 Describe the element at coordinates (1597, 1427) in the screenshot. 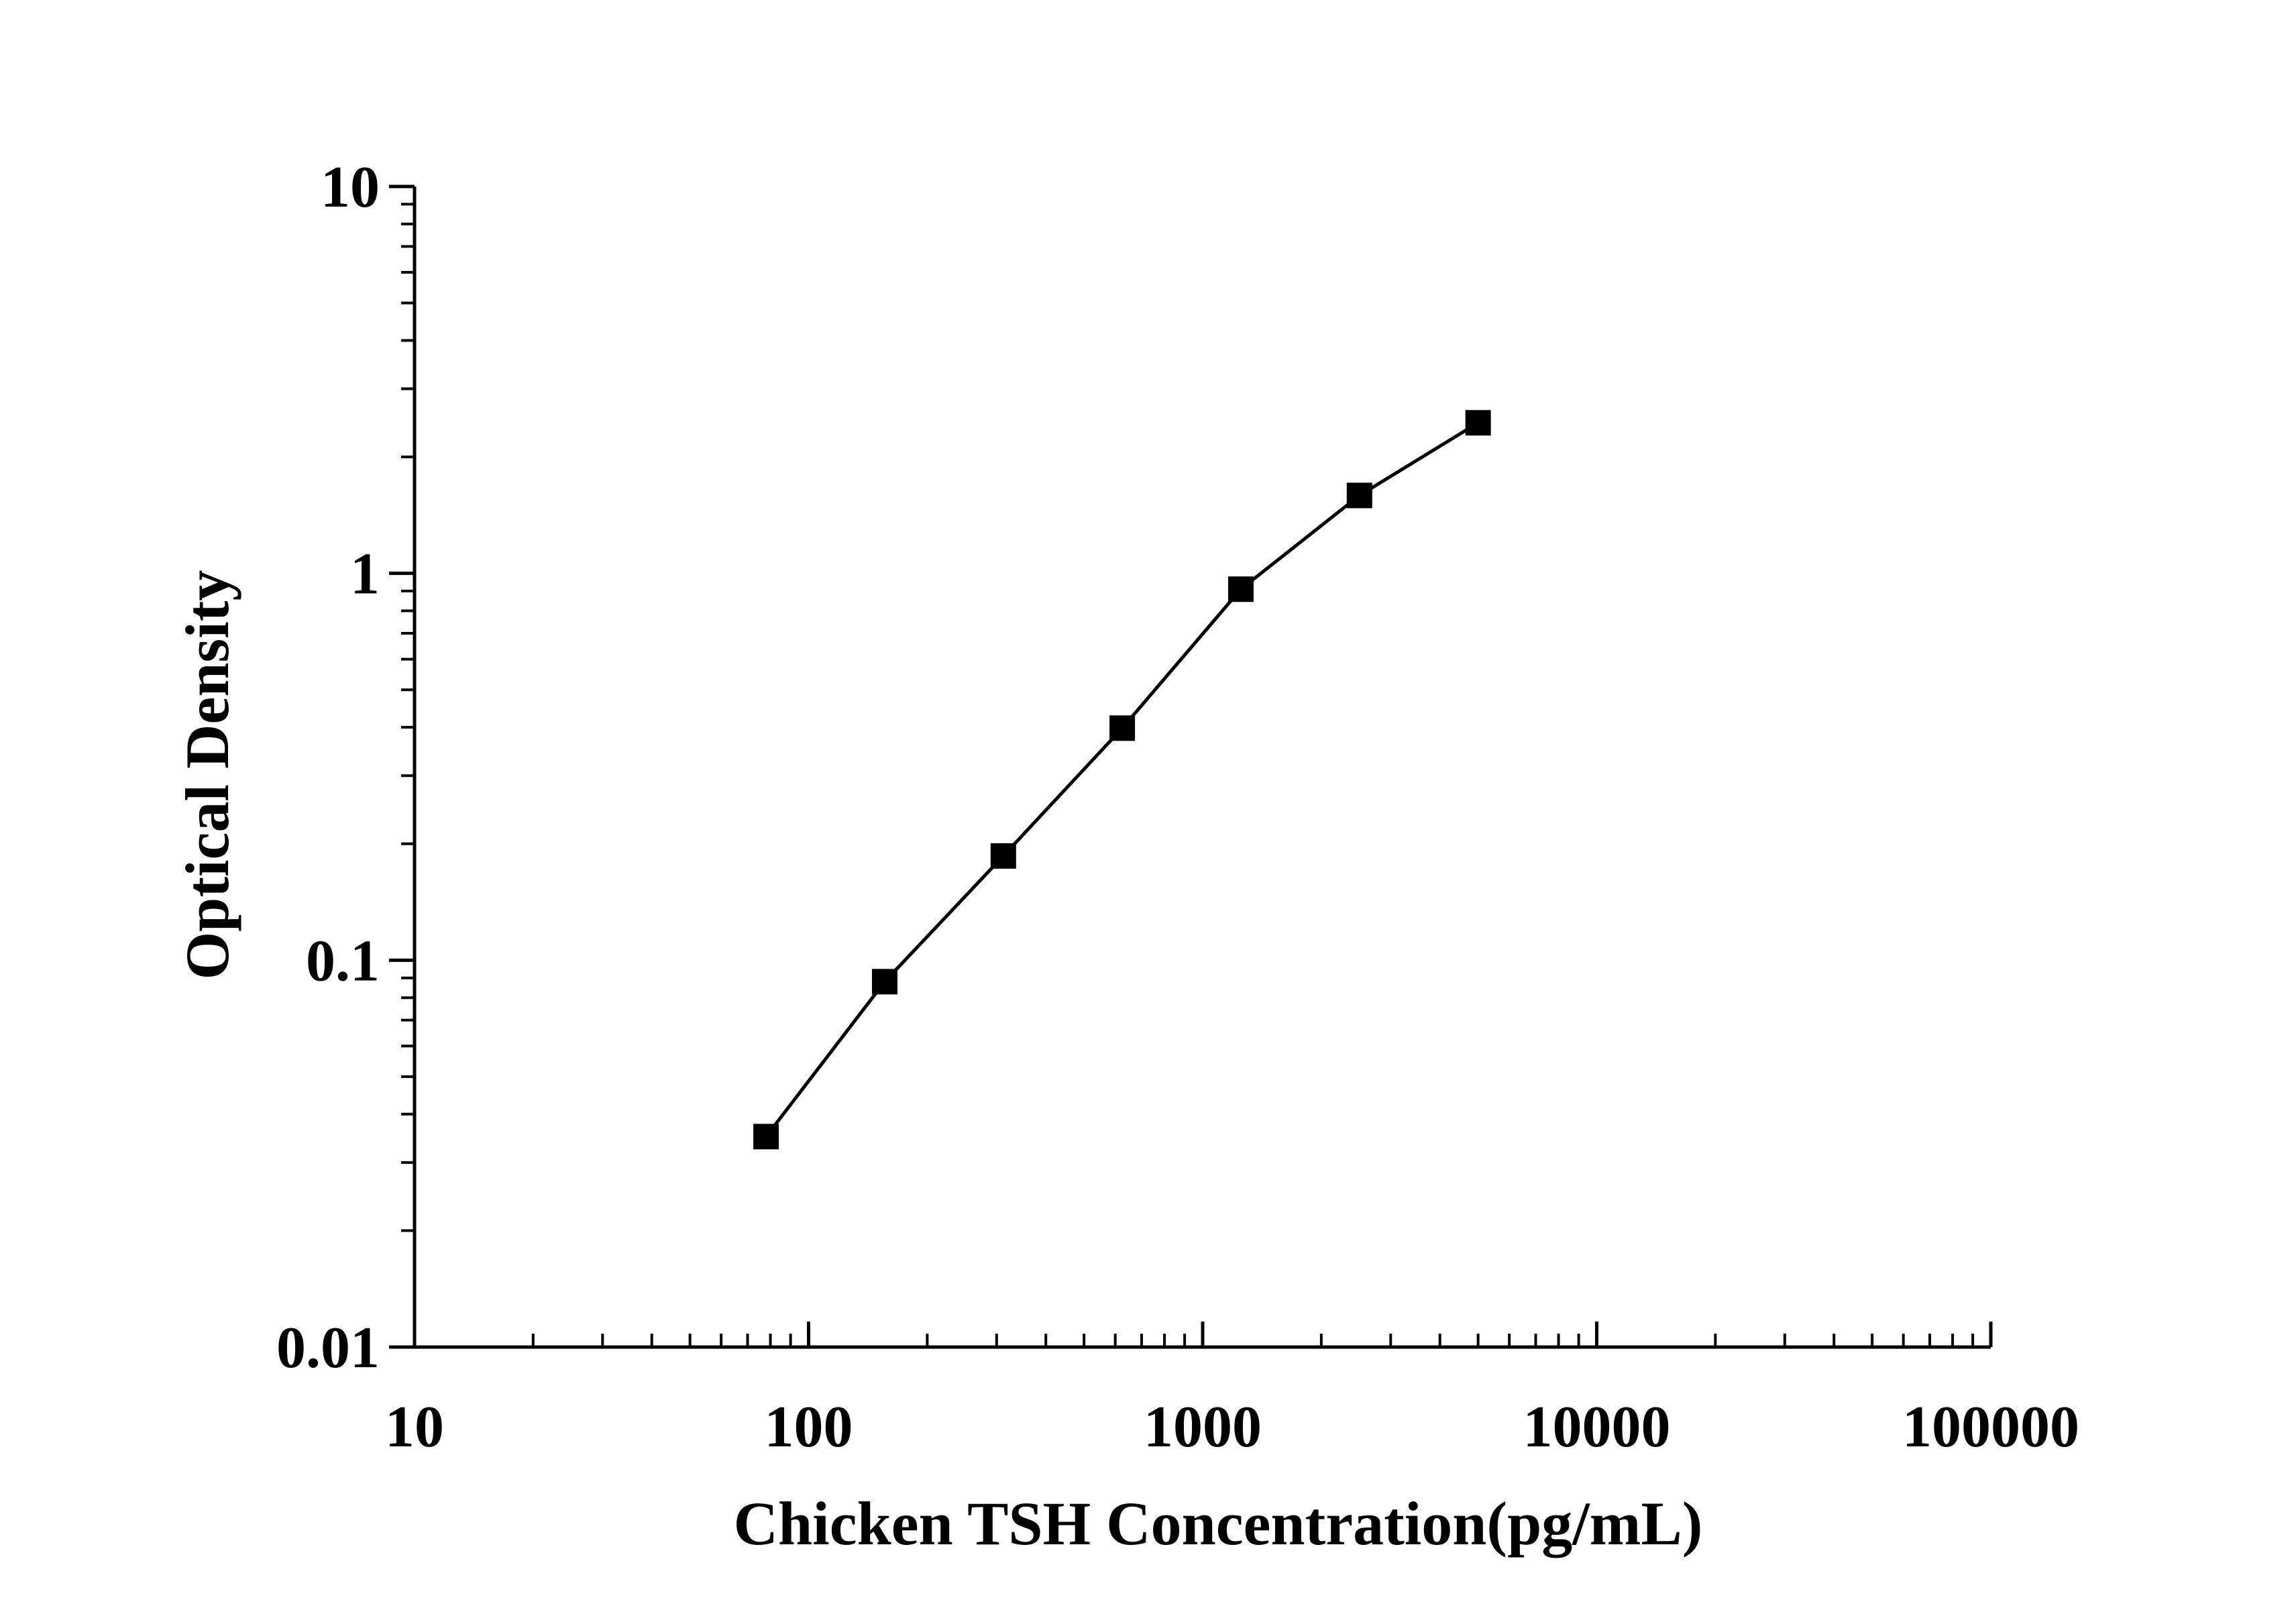

I see `x-tick-label: 10000` at that location.